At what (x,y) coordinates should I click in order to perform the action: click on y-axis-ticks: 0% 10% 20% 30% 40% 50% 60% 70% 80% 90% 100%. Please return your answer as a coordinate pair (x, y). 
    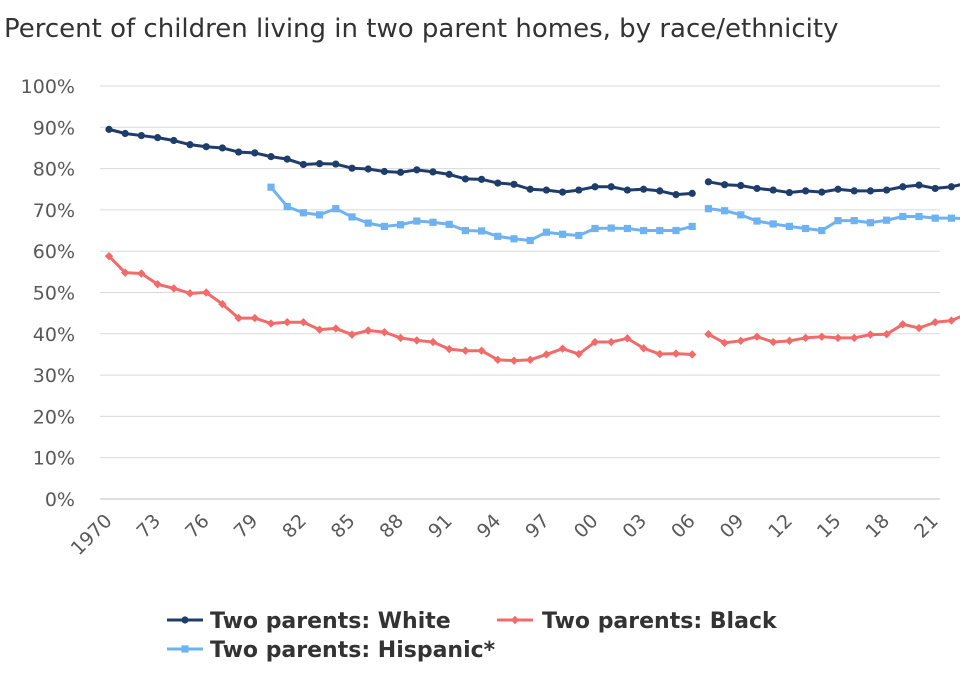
    Looking at the image, I should click on (48, 293).